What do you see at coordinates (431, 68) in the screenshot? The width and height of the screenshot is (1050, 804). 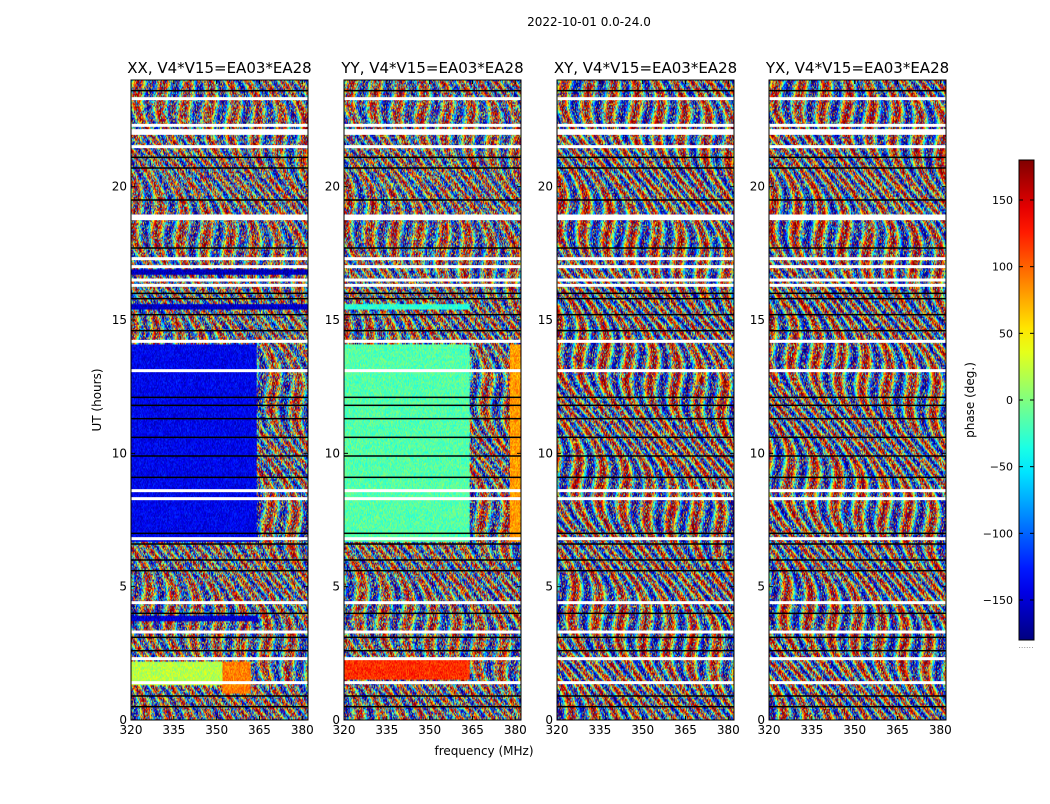 I see `panel-title: YY, V4*V15=EA03*EA28` at bounding box center [431, 68].